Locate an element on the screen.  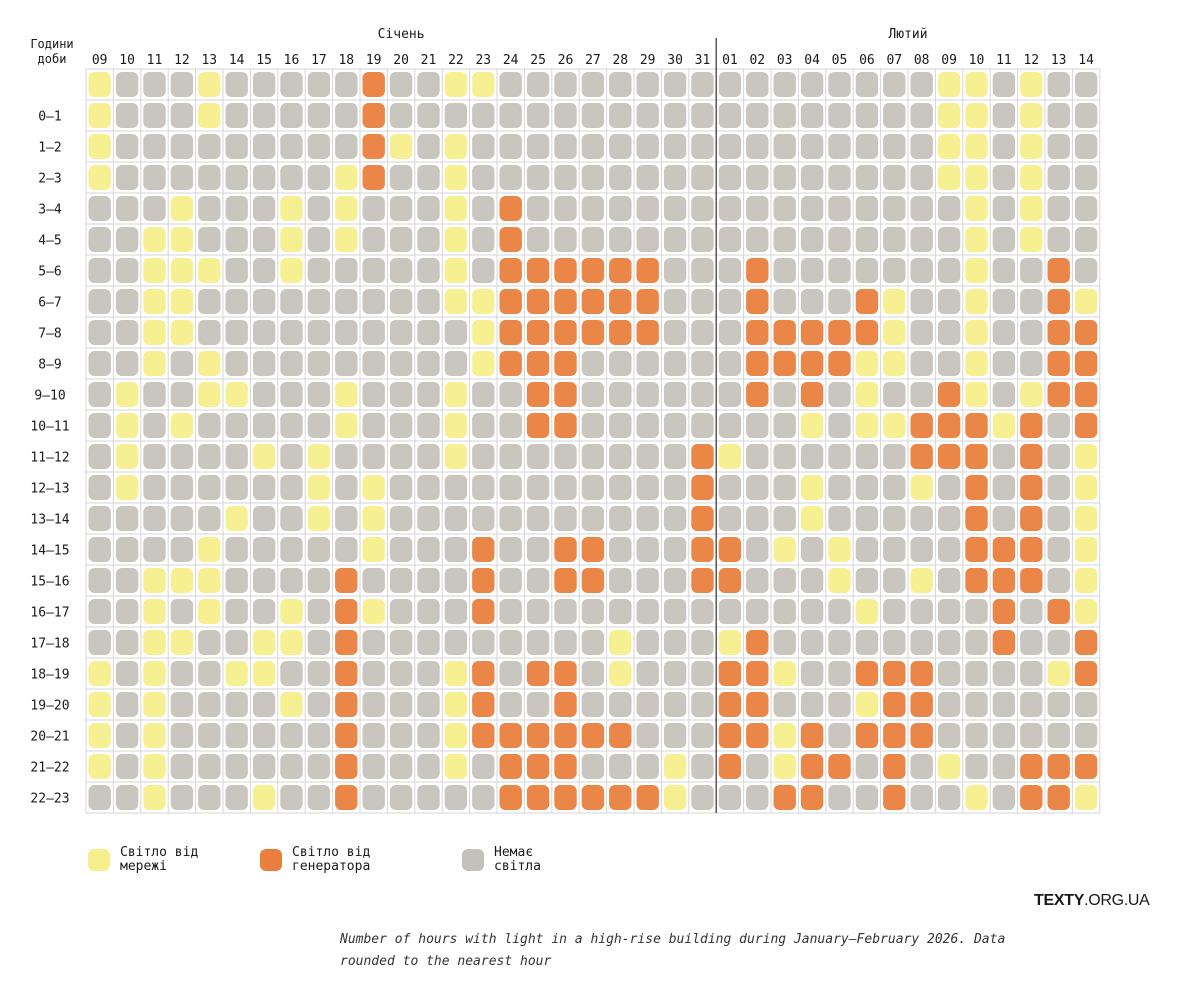
day-label: 30 is located at coordinates (675, 60).